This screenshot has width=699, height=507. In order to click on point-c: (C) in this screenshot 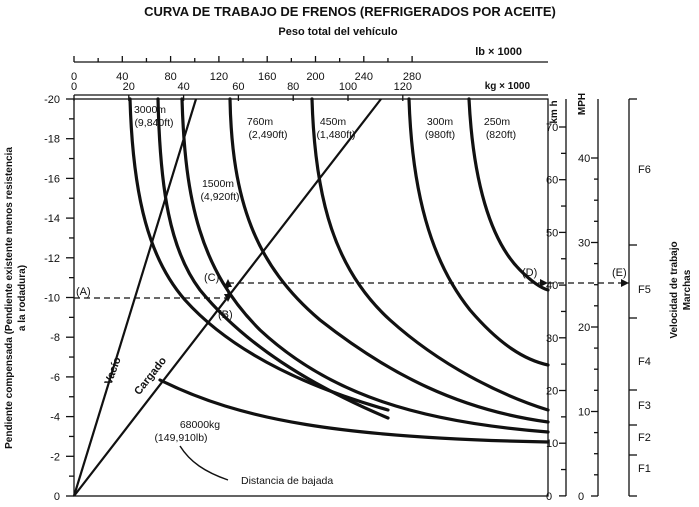, I will do `click(211, 278)`.